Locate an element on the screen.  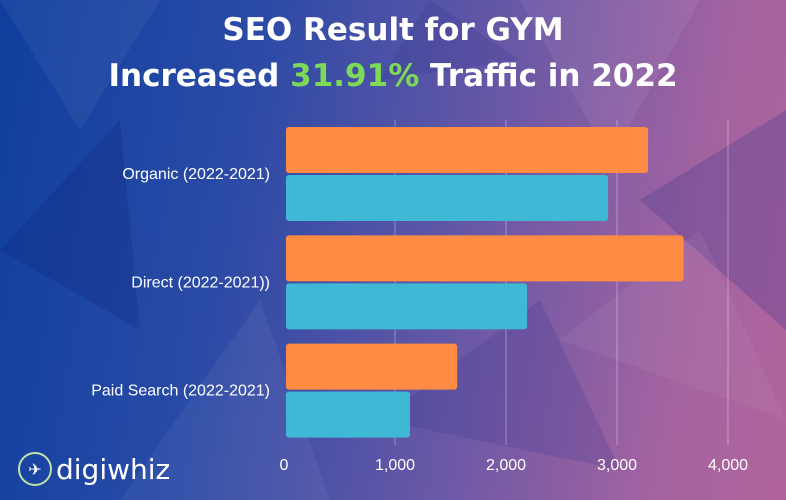
title-prefix: Increased is located at coordinates (199, 76).